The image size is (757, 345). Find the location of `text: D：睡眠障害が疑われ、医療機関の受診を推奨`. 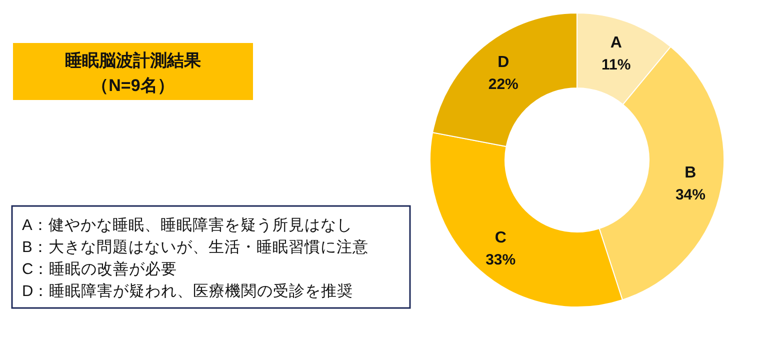

text: D：睡眠障害が疑われ、医療機関の受診を推奨 is located at coordinates (188, 291).